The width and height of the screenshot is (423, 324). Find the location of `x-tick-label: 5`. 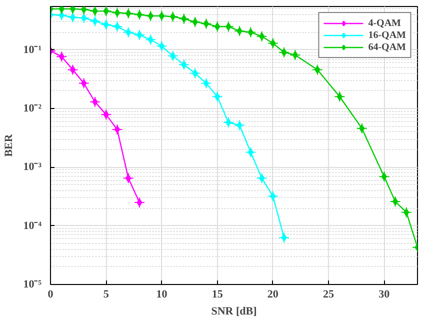

x-tick-label: 5 is located at coordinates (106, 294).